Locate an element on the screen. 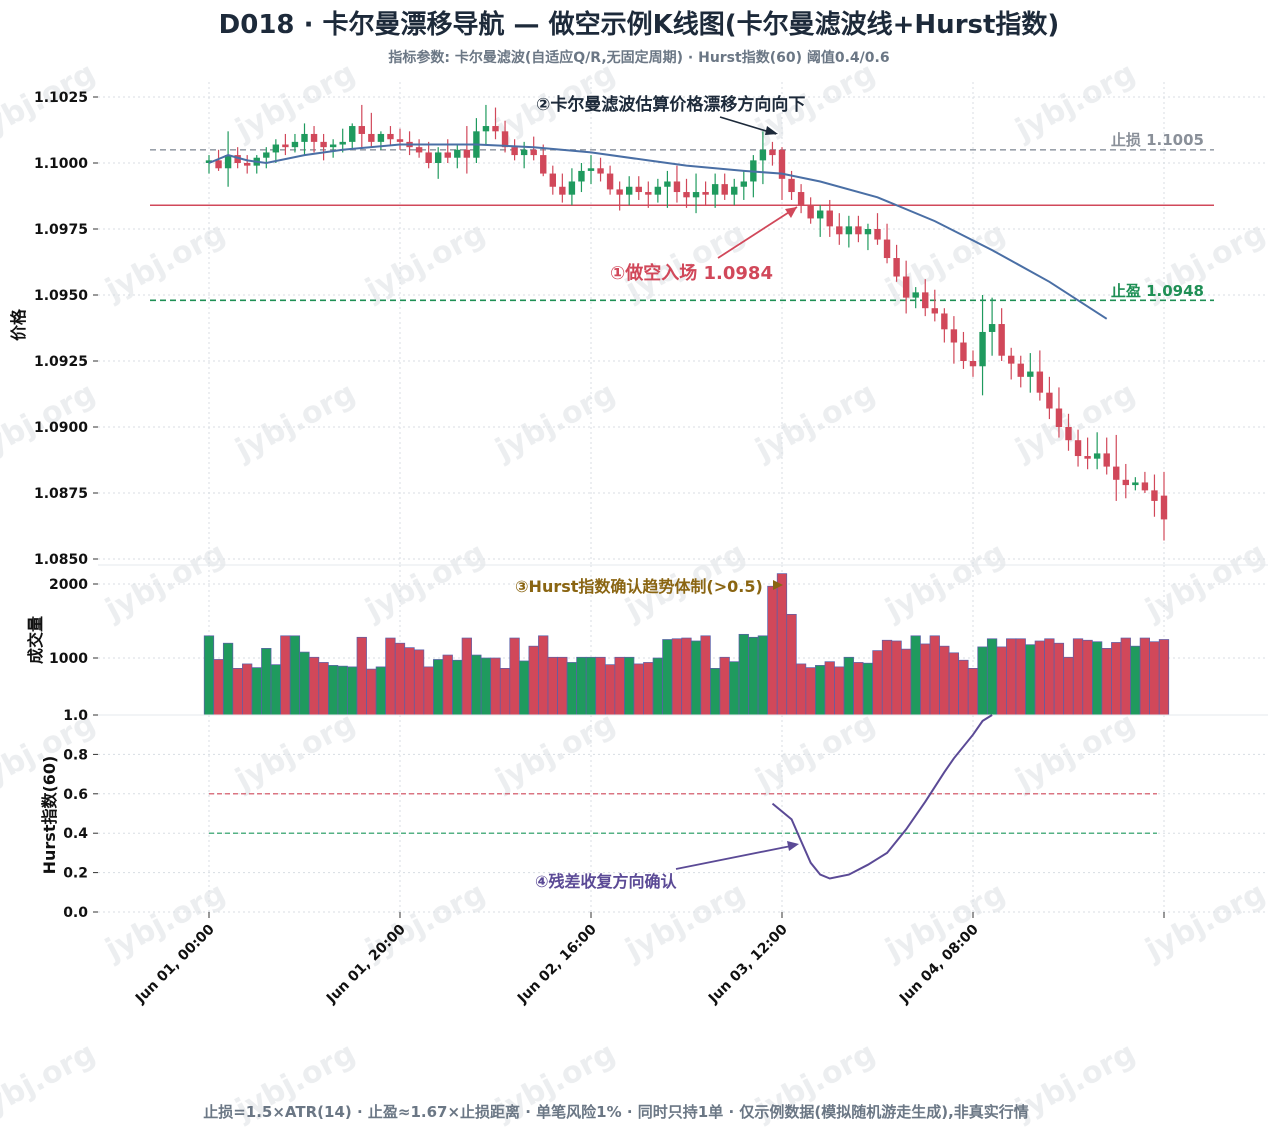  volume-axis-label: 成交量 is located at coordinates (35, 640).